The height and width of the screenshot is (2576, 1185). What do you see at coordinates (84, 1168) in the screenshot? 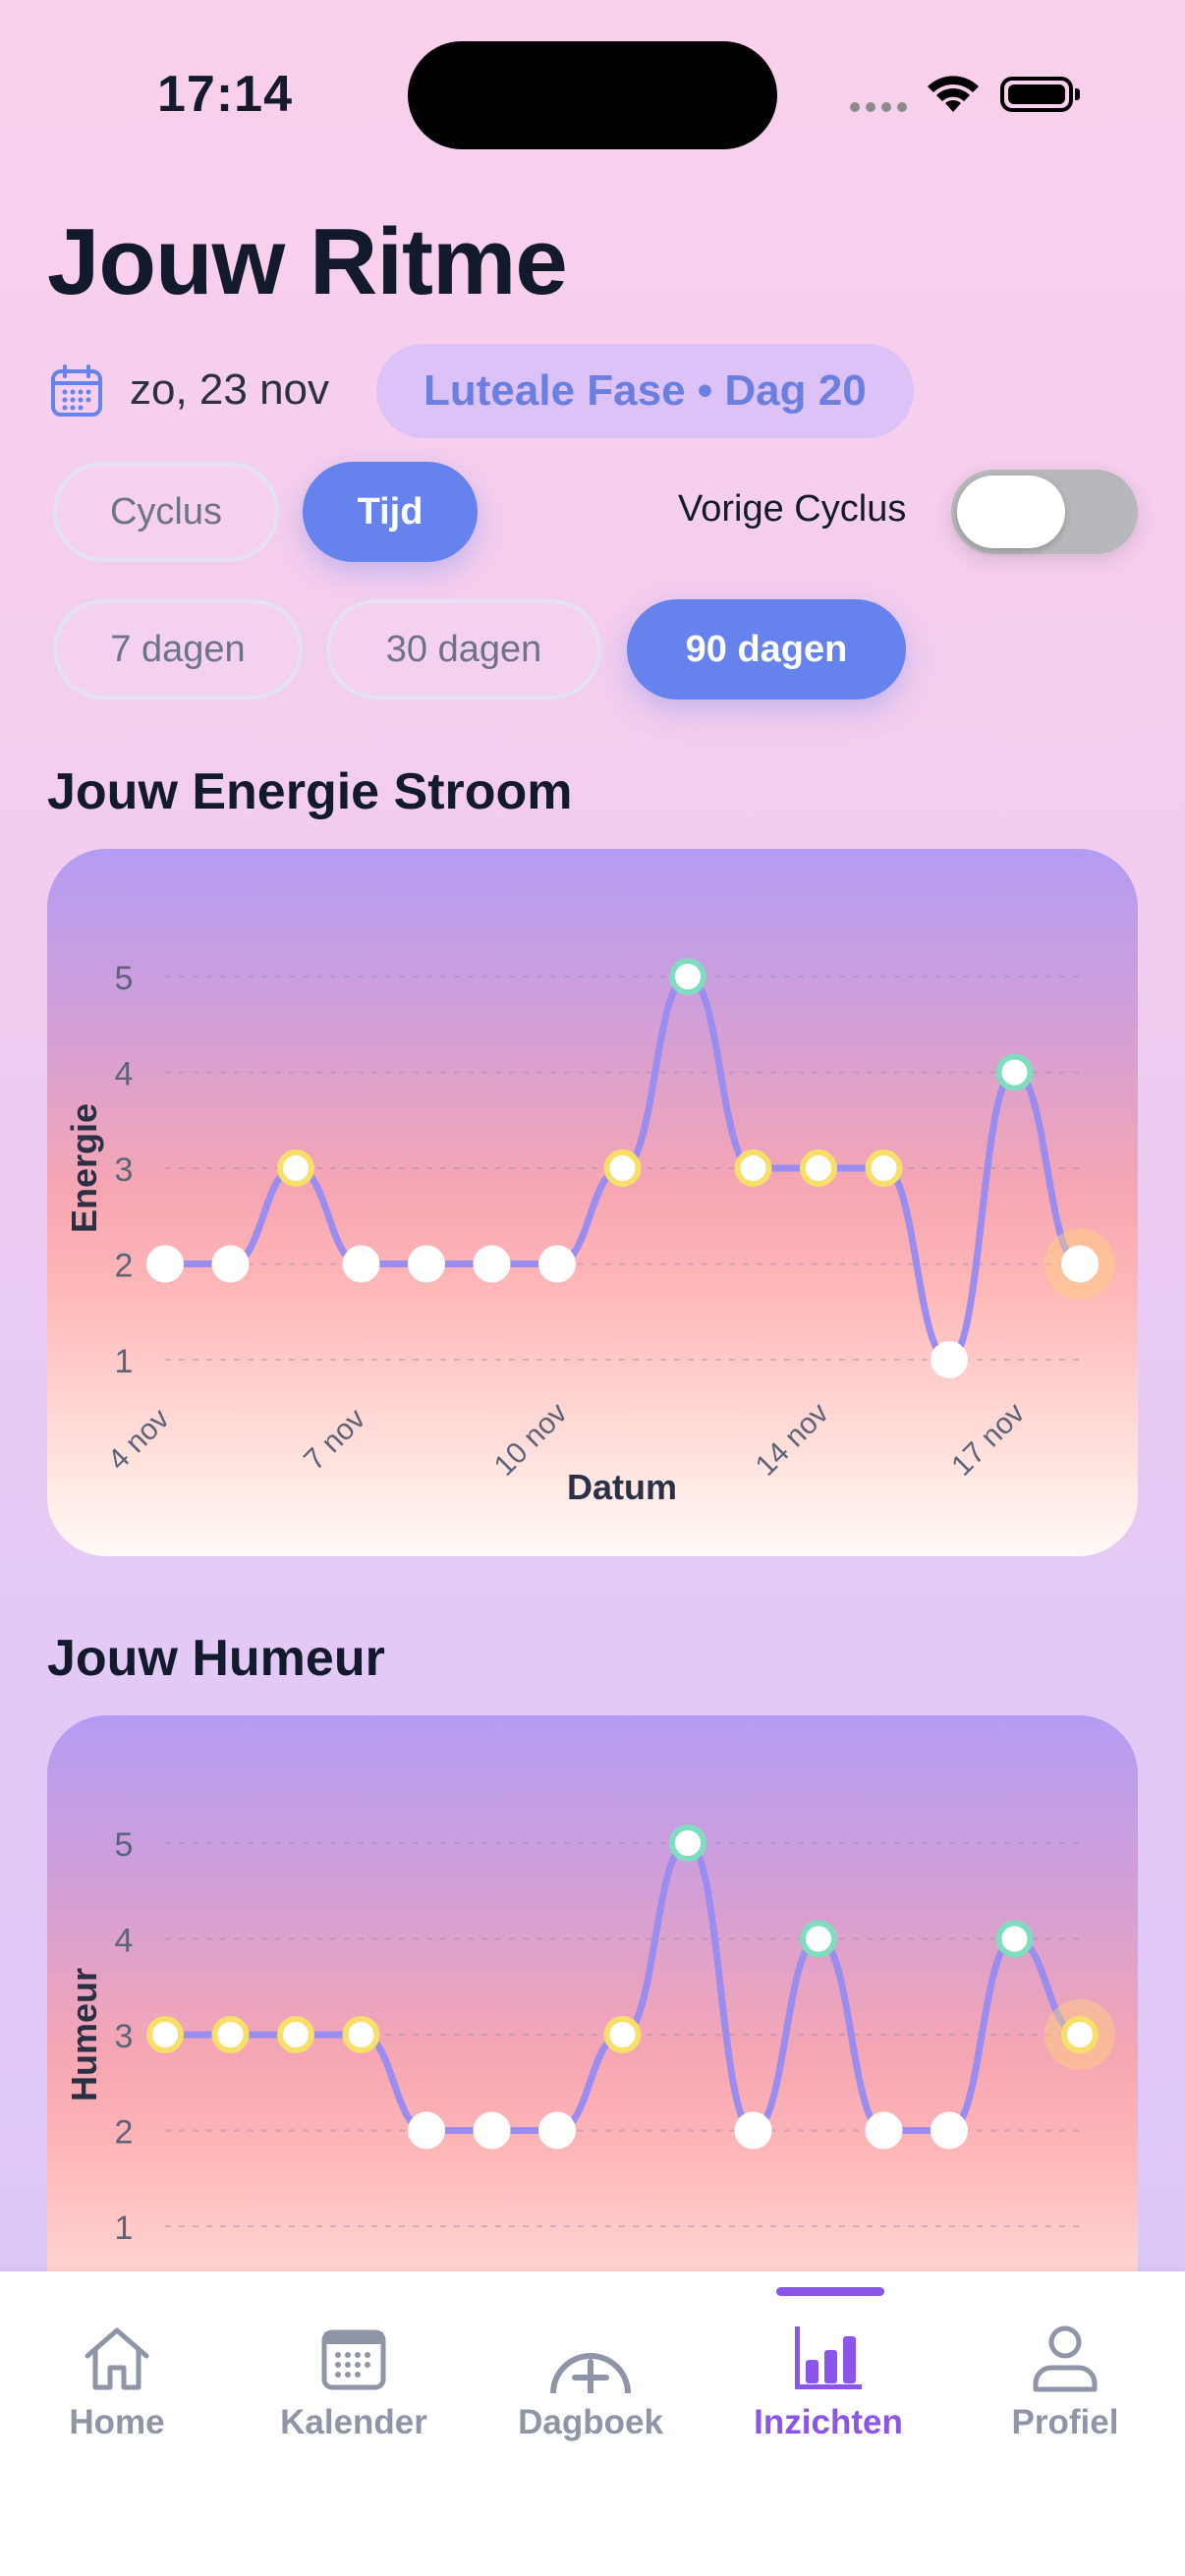
I see `y-axis-label: Energie` at bounding box center [84, 1168].